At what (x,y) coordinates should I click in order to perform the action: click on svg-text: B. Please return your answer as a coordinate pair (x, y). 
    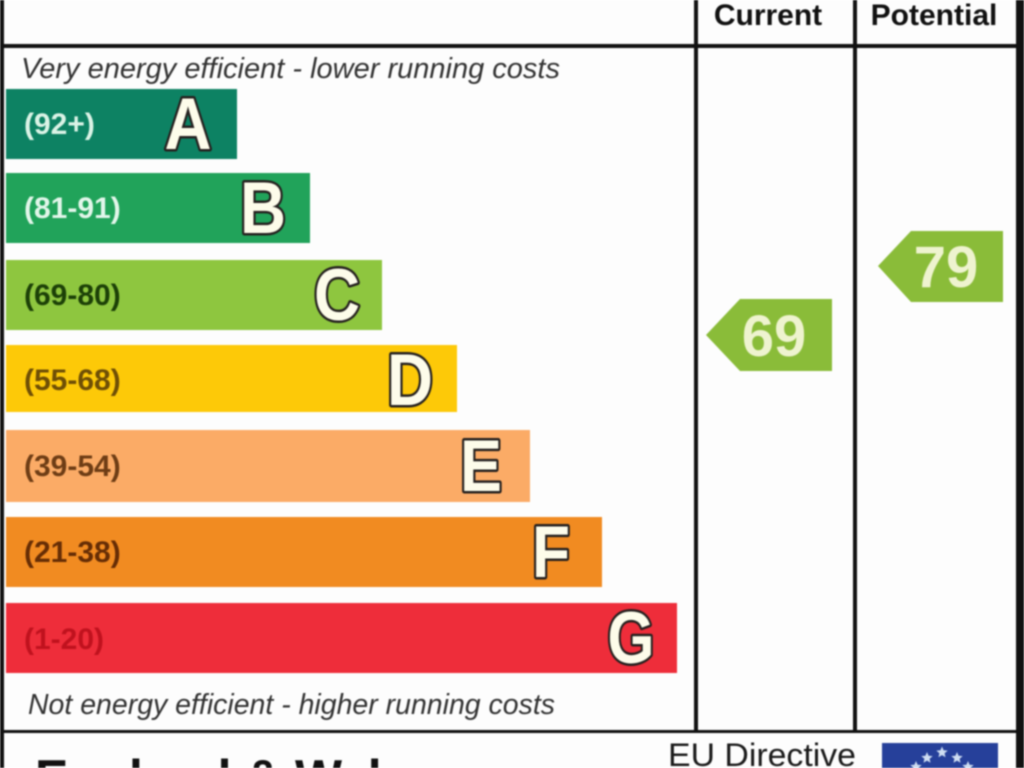
    Looking at the image, I should click on (263, 208).